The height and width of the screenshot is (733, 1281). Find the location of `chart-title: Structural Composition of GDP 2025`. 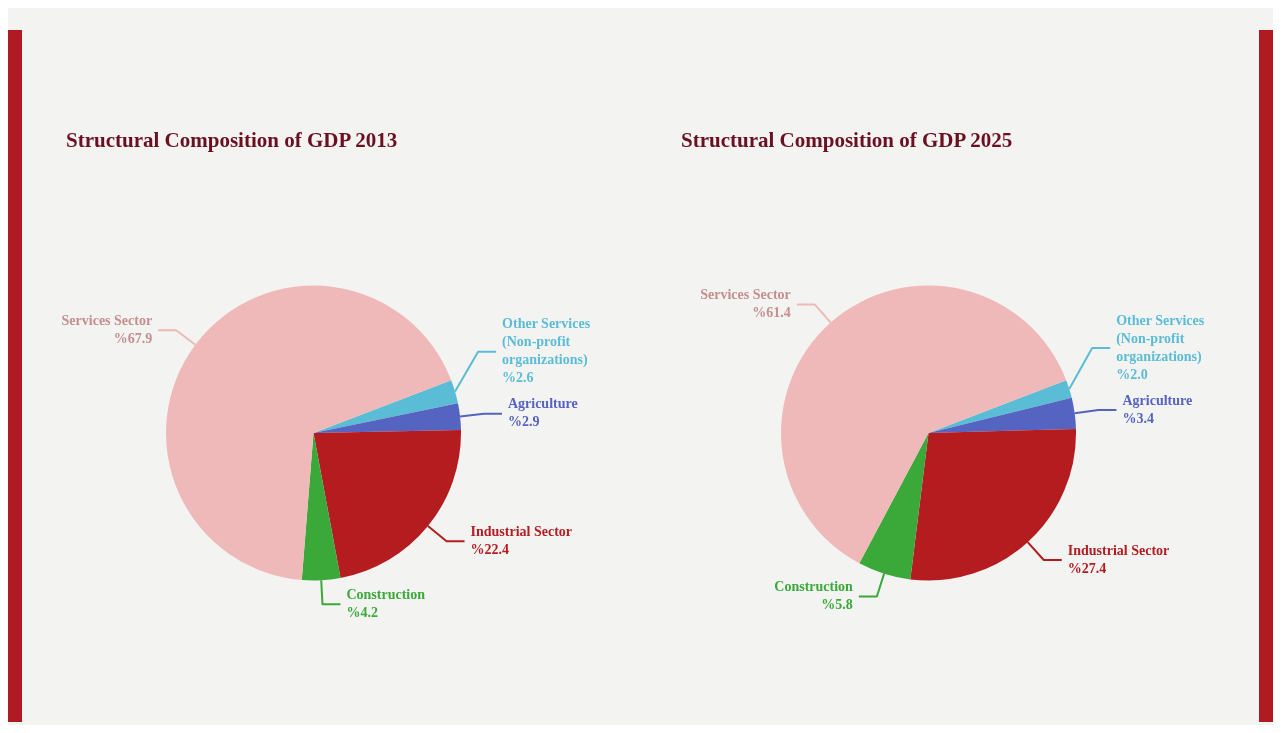

chart-title: Structural Composition of GDP 2025 is located at coordinates (847, 140).